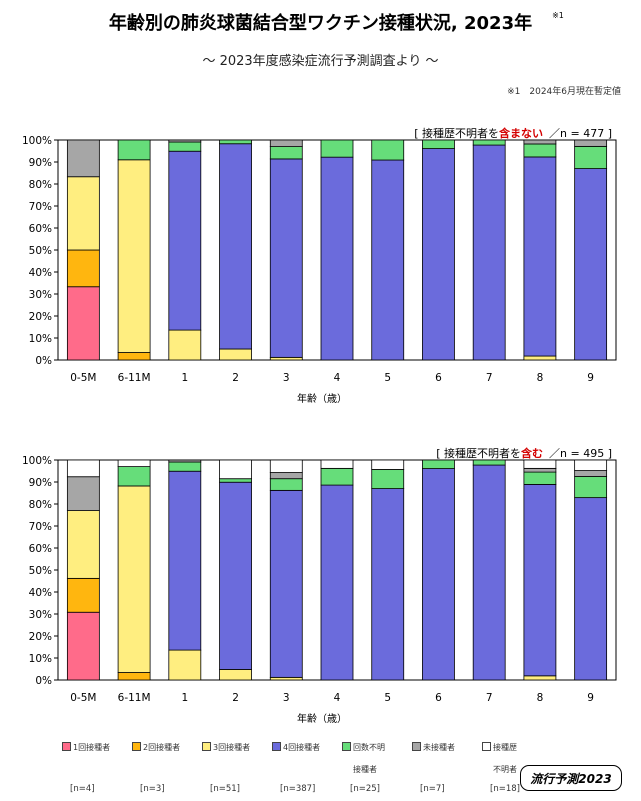 Image resolution: width=641 pixels, height=801 pixels. I want to click on provisional-note: ※1 2024年6月現在暫定値, so click(564, 92).